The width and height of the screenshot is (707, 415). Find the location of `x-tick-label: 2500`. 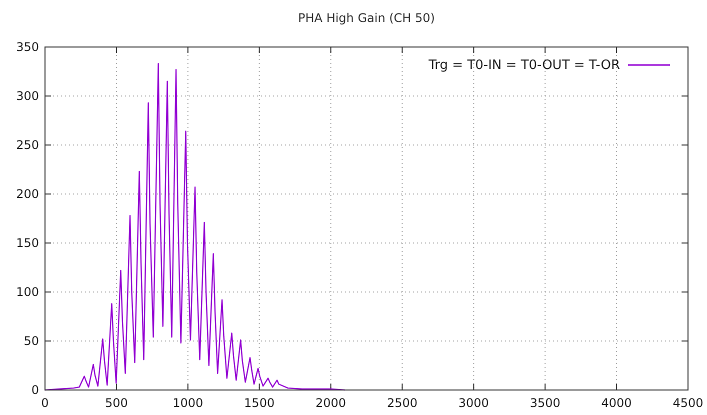

x-tick-label: 2500 is located at coordinates (402, 403).